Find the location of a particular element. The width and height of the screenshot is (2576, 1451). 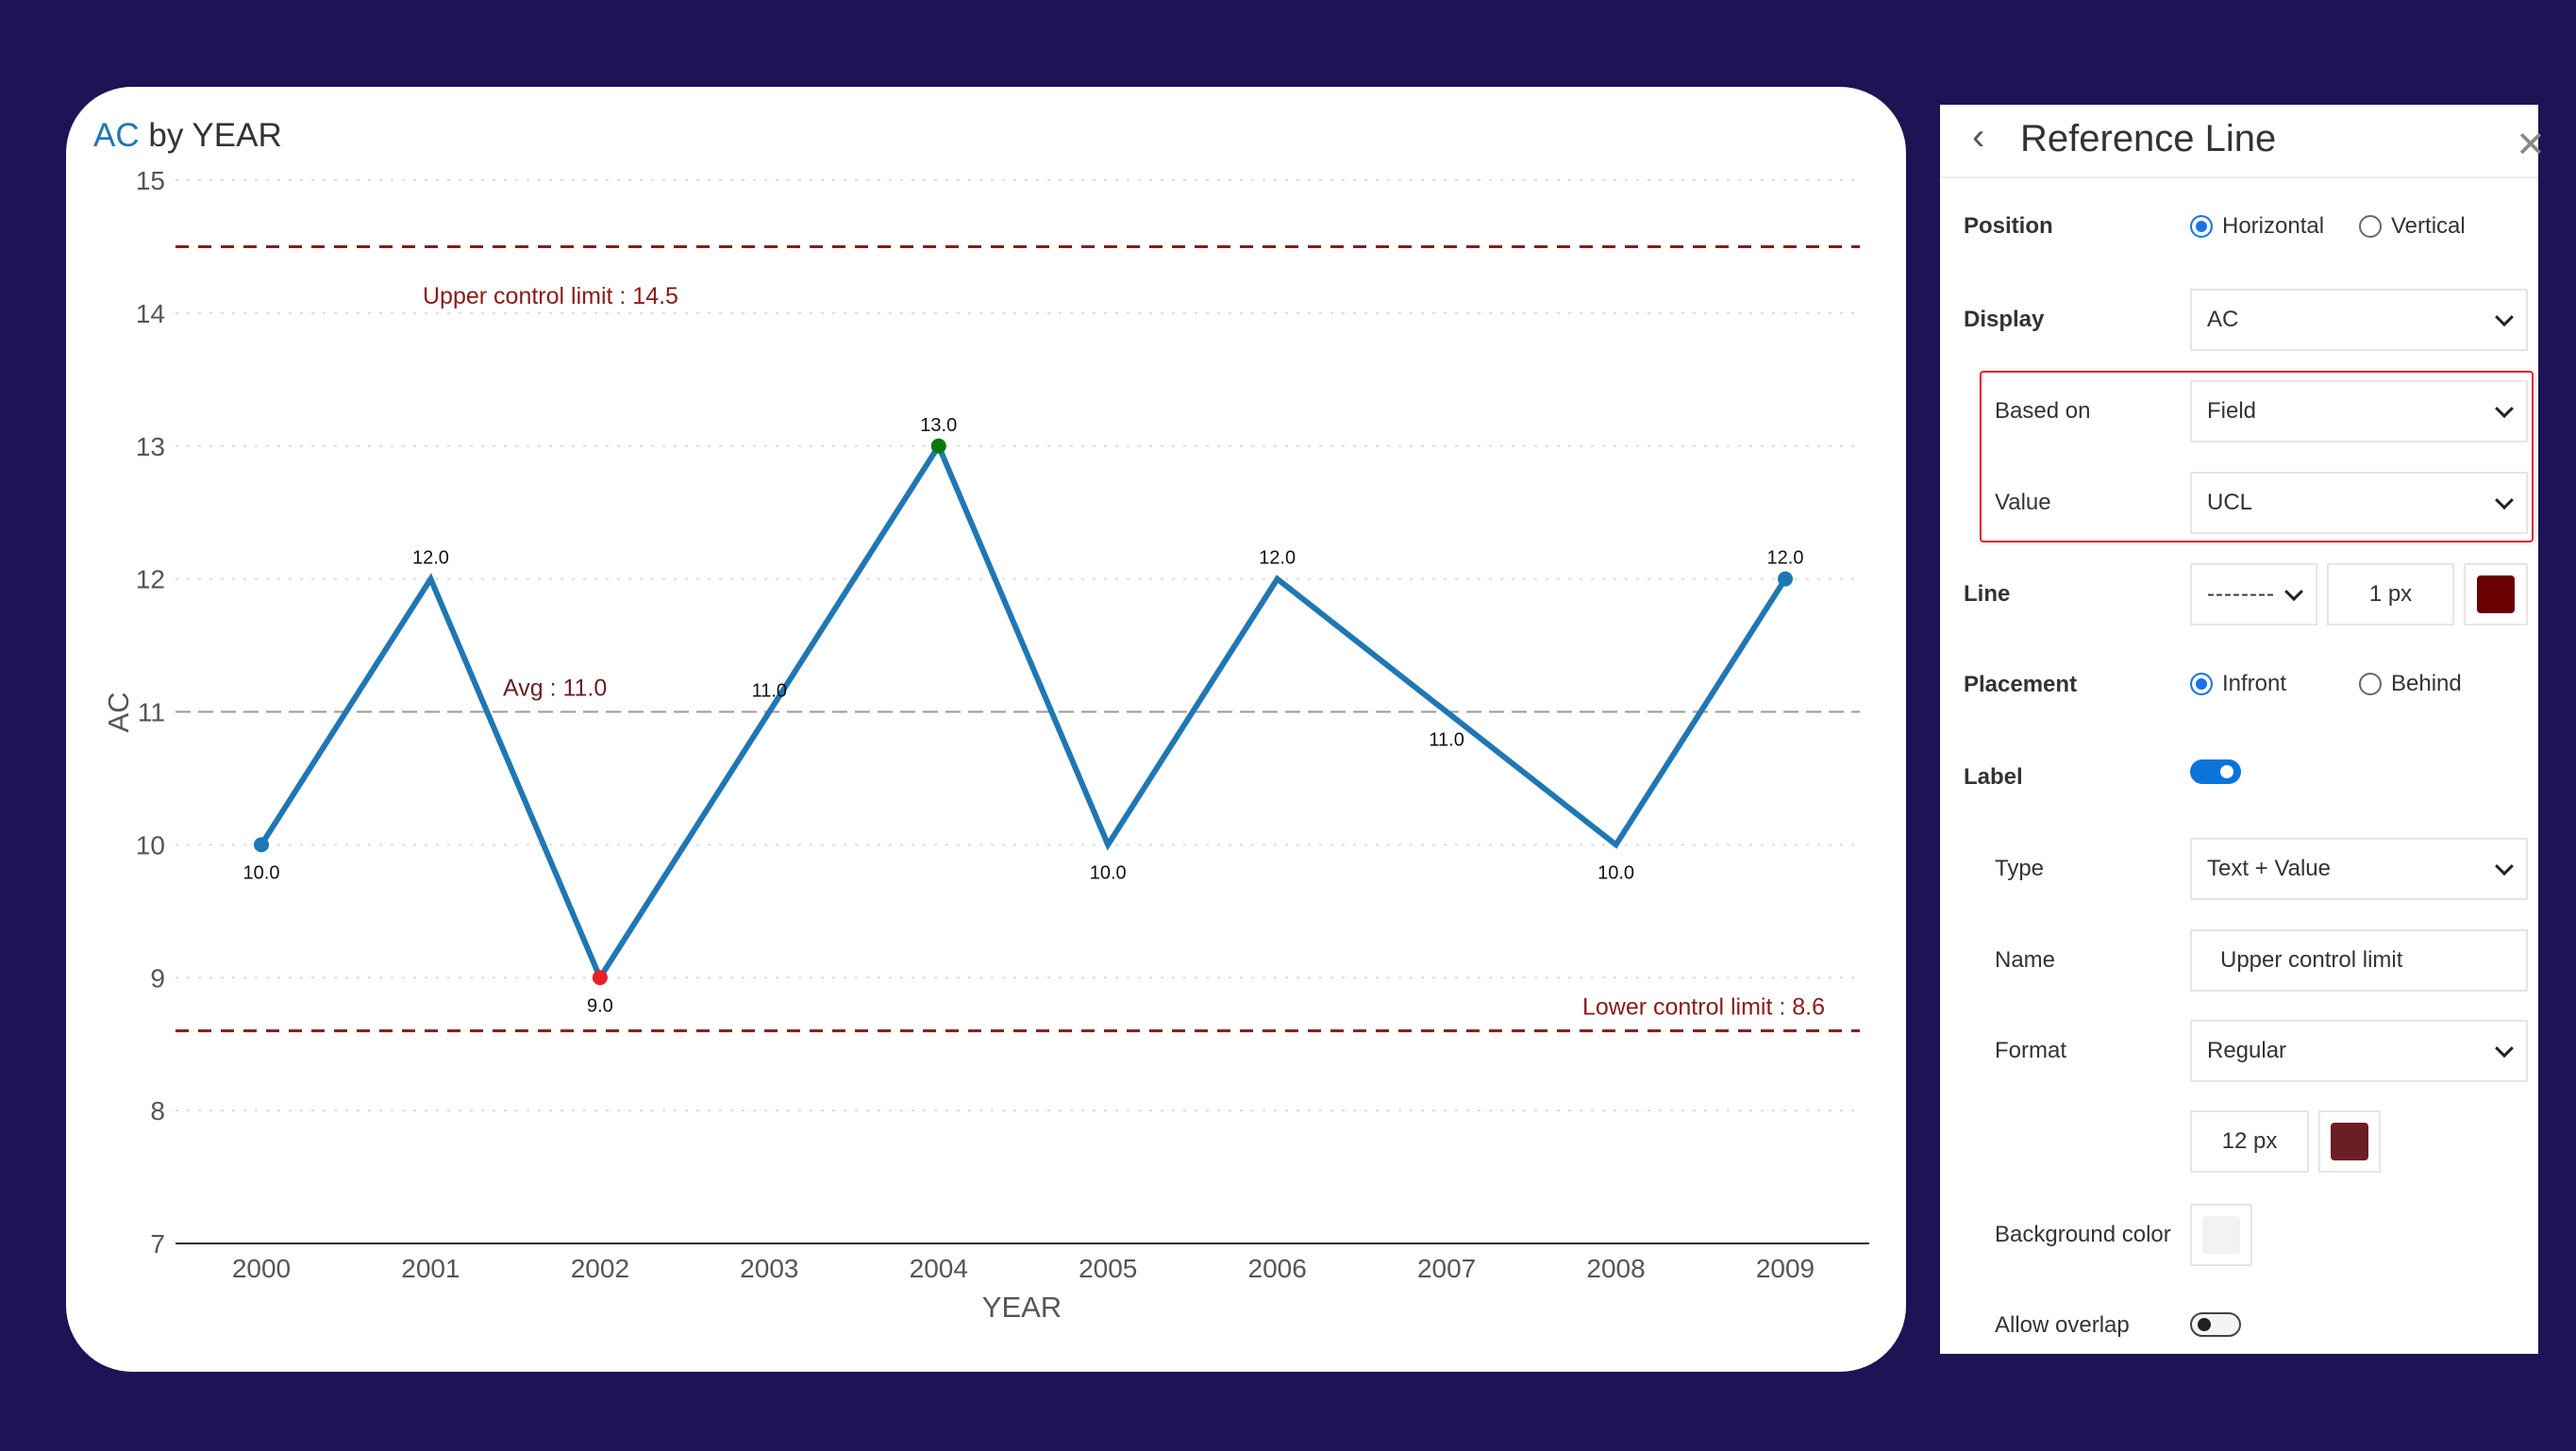

background-color-label: Background color is located at coordinates (2083, 1234).